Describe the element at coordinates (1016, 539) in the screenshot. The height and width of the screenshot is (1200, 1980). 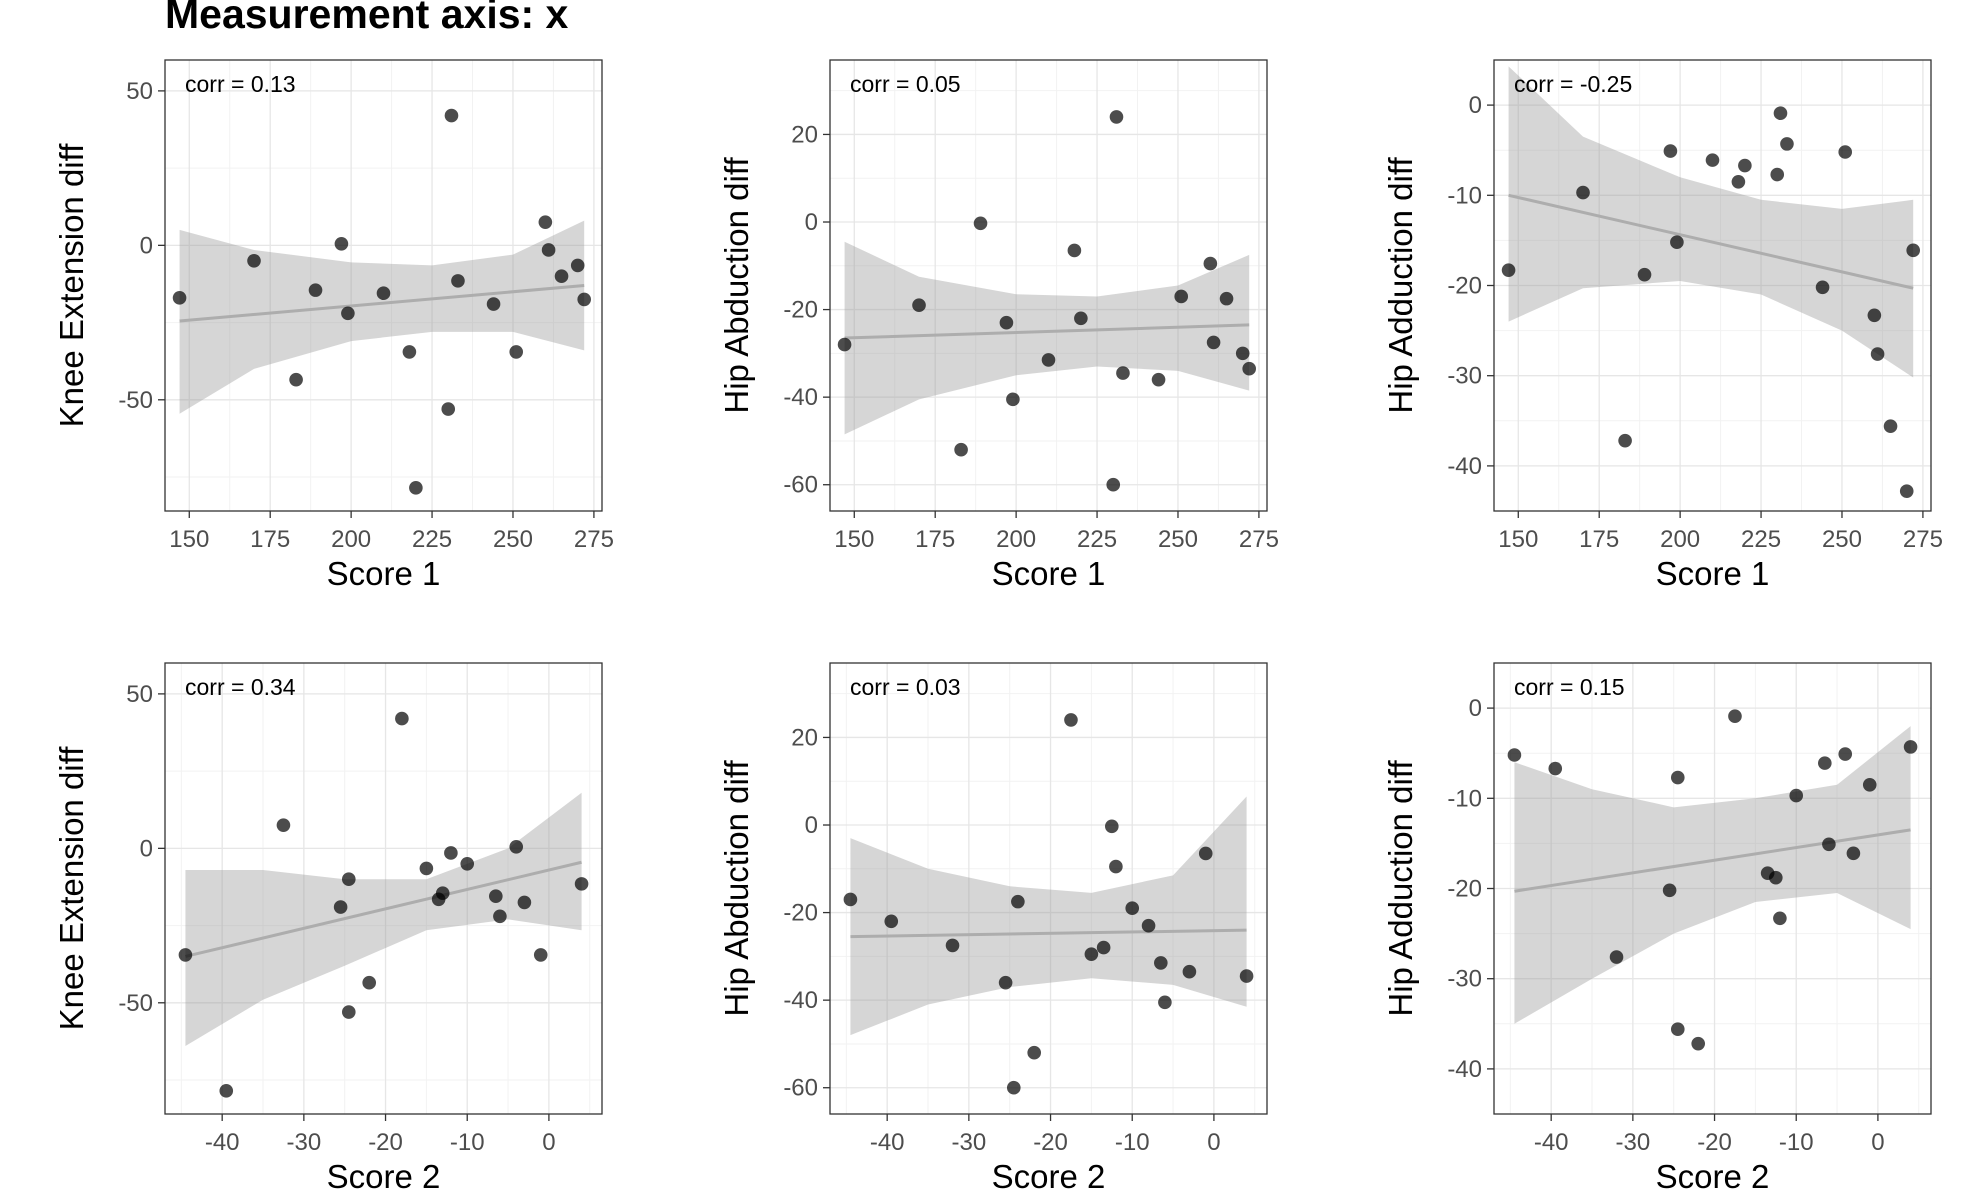
I see `x-tick-label: 200` at that location.